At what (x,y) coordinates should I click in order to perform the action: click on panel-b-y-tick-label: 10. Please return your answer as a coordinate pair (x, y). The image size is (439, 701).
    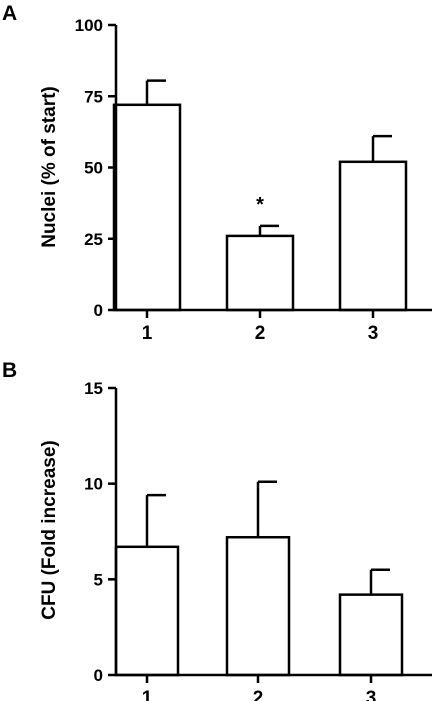
    Looking at the image, I should click on (93, 484).